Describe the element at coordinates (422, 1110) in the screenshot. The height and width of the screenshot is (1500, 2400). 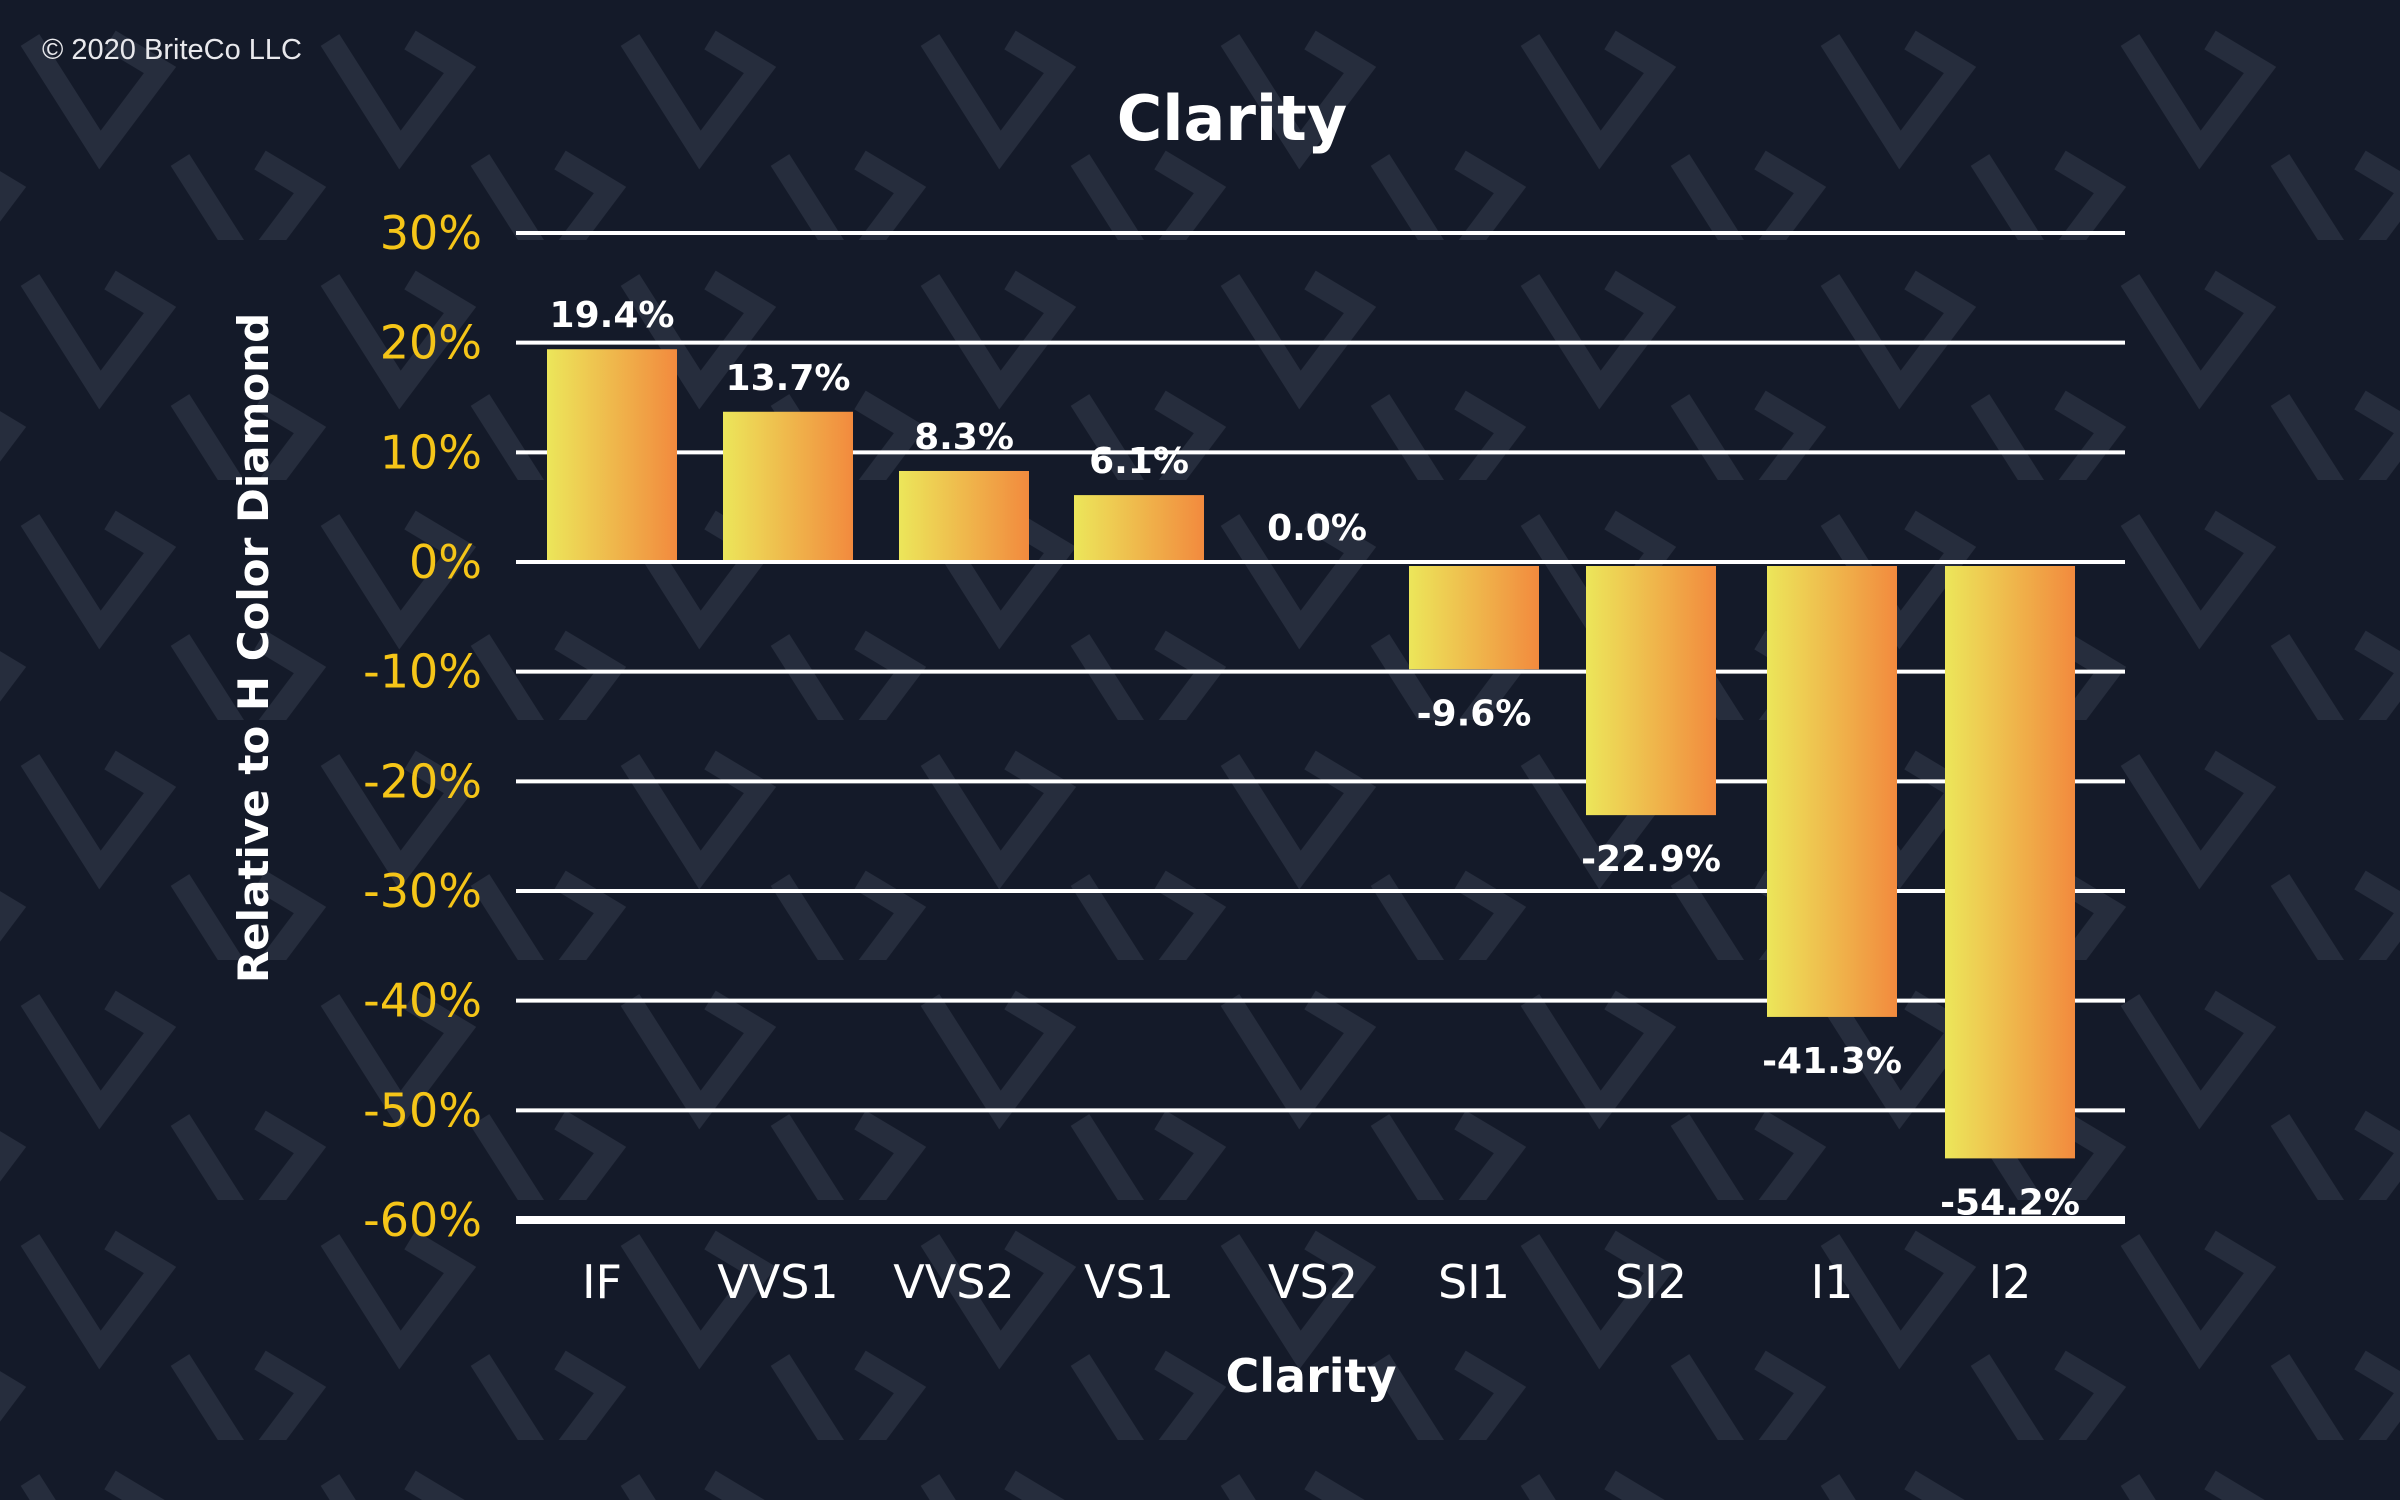
I see `y-tick-label: -50%` at that location.